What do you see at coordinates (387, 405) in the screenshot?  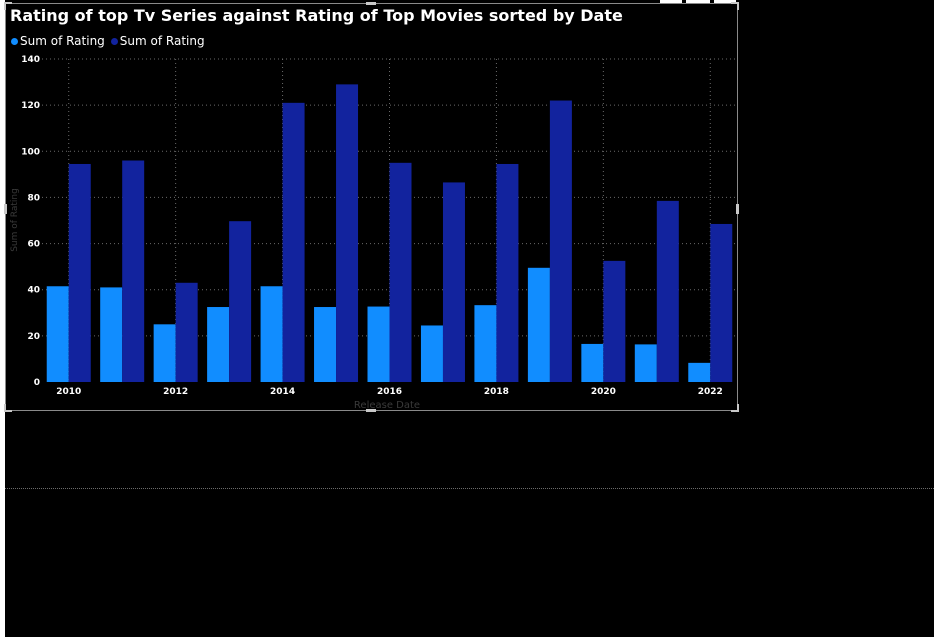 I see `x-axis-title: Release Date` at bounding box center [387, 405].